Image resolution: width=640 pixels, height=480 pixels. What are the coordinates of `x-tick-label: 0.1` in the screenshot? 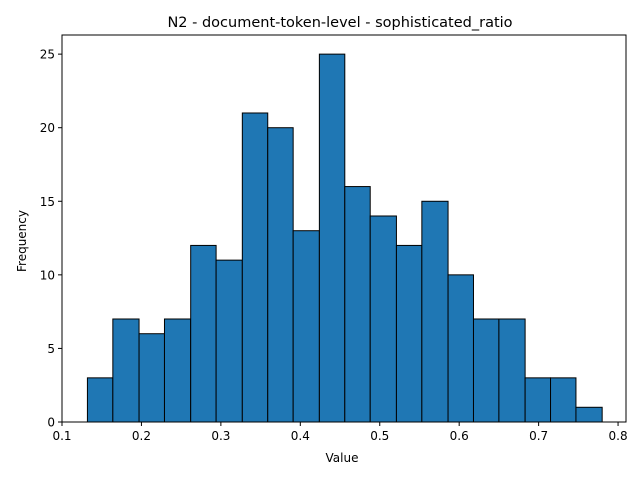 It's located at (61, 436).